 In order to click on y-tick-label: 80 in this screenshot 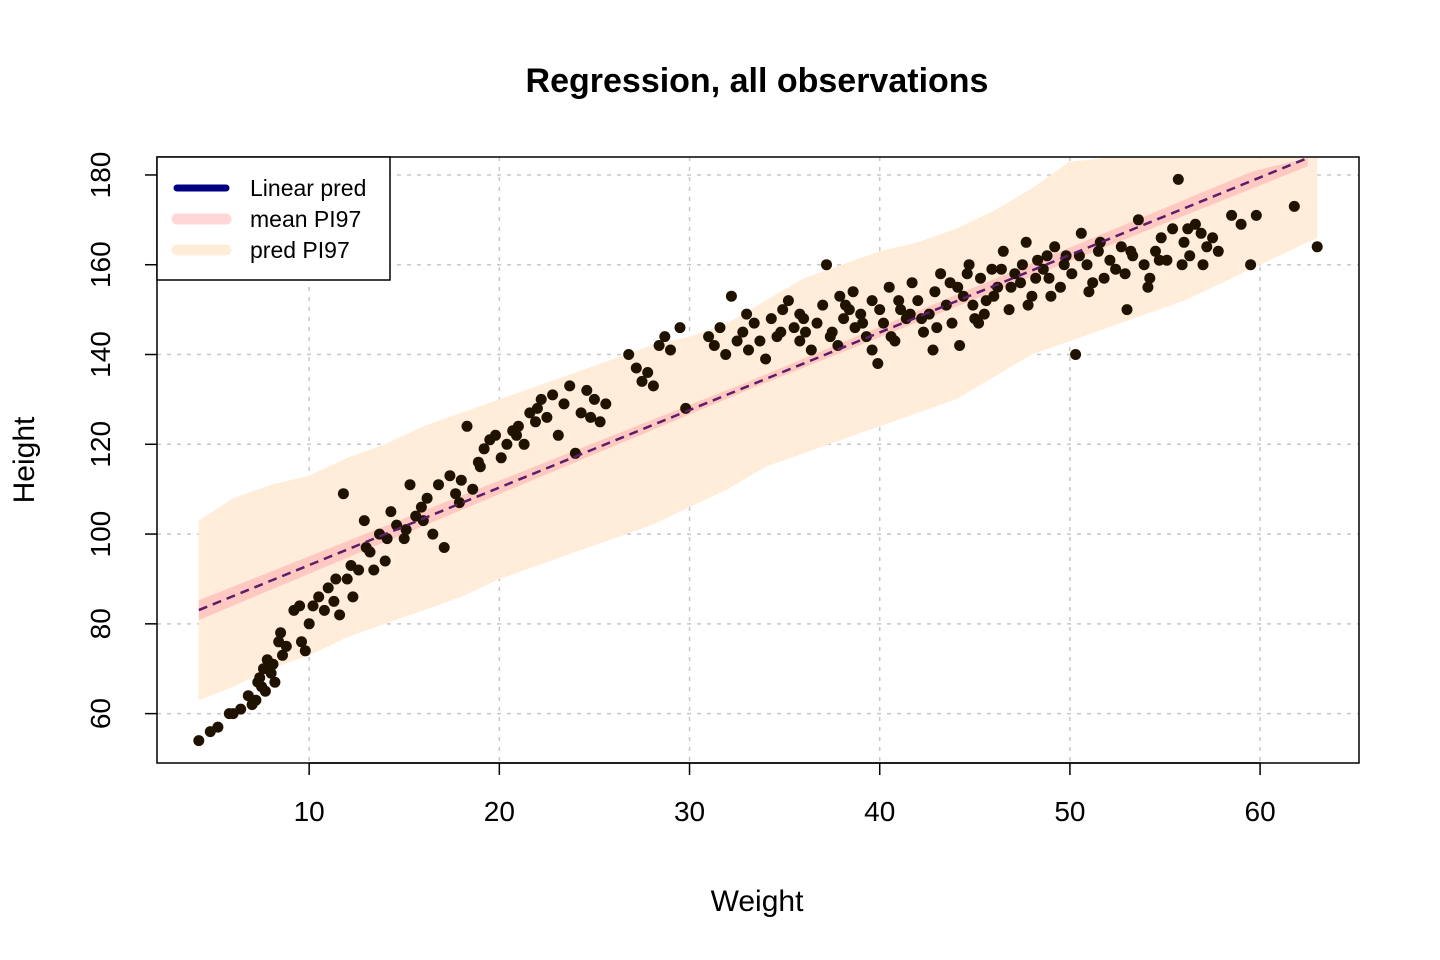, I will do `click(100, 623)`.